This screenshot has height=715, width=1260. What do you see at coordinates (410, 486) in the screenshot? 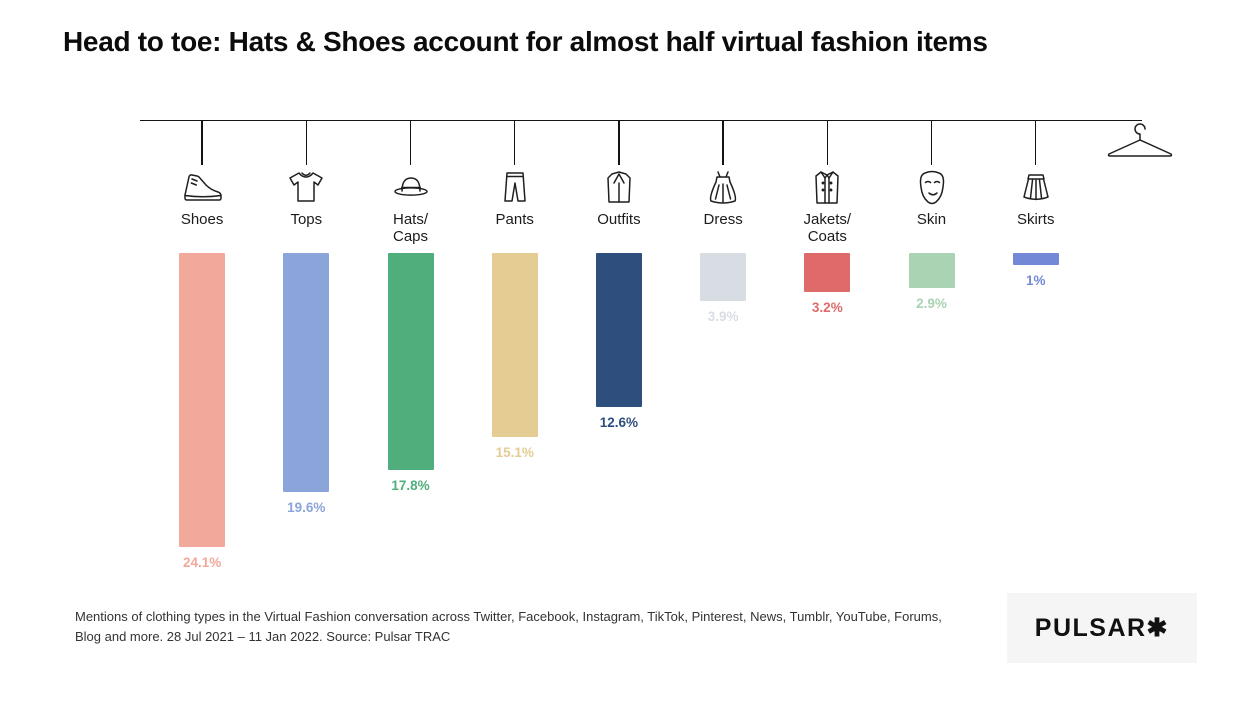
I see `value-label: 17.8%` at bounding box center [410, 486].